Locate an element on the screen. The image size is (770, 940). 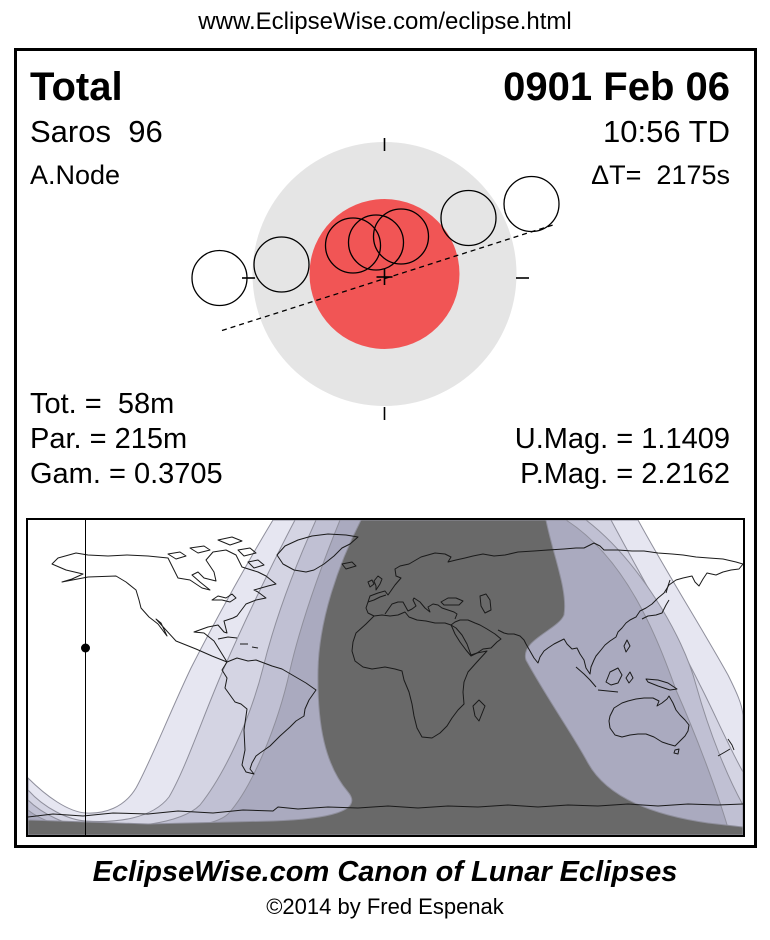
moon-contact-circle-u3 is located at coordinates (401, 236).